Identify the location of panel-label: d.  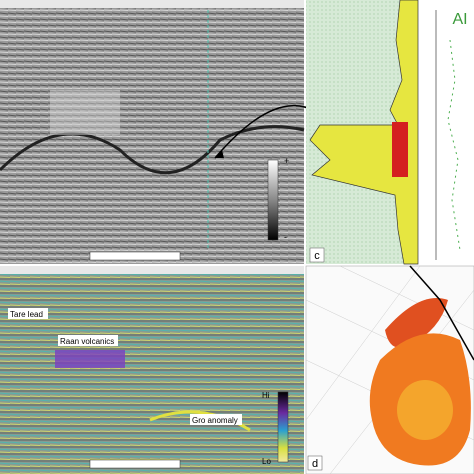
(315, 464).